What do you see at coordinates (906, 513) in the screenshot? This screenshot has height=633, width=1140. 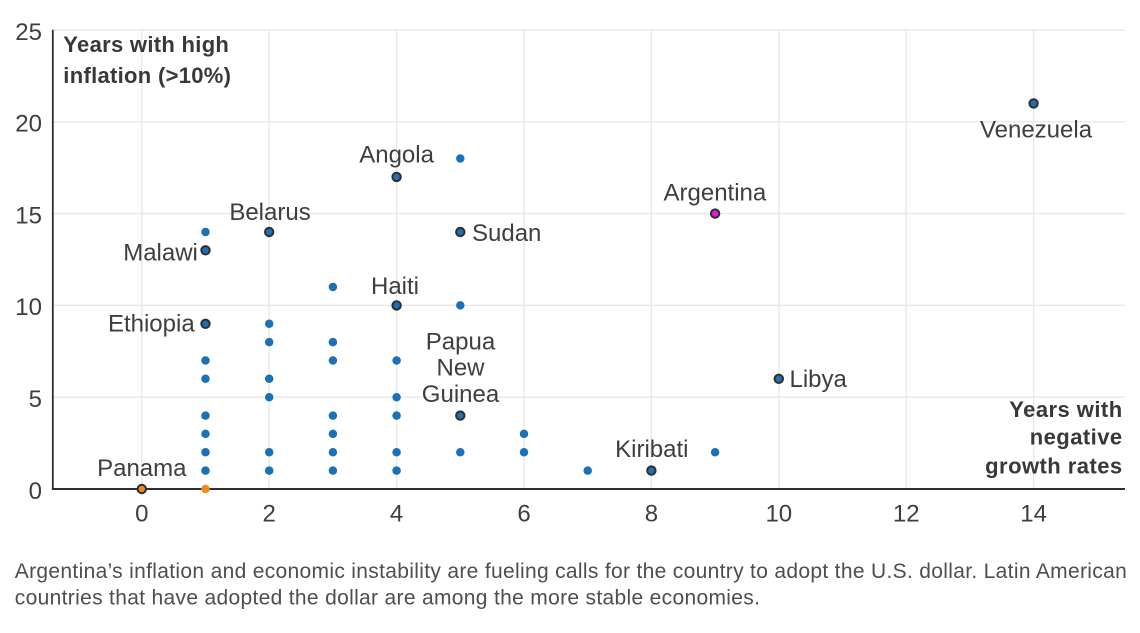 I see `svg-text: 12` at bounding box center [906, 513].